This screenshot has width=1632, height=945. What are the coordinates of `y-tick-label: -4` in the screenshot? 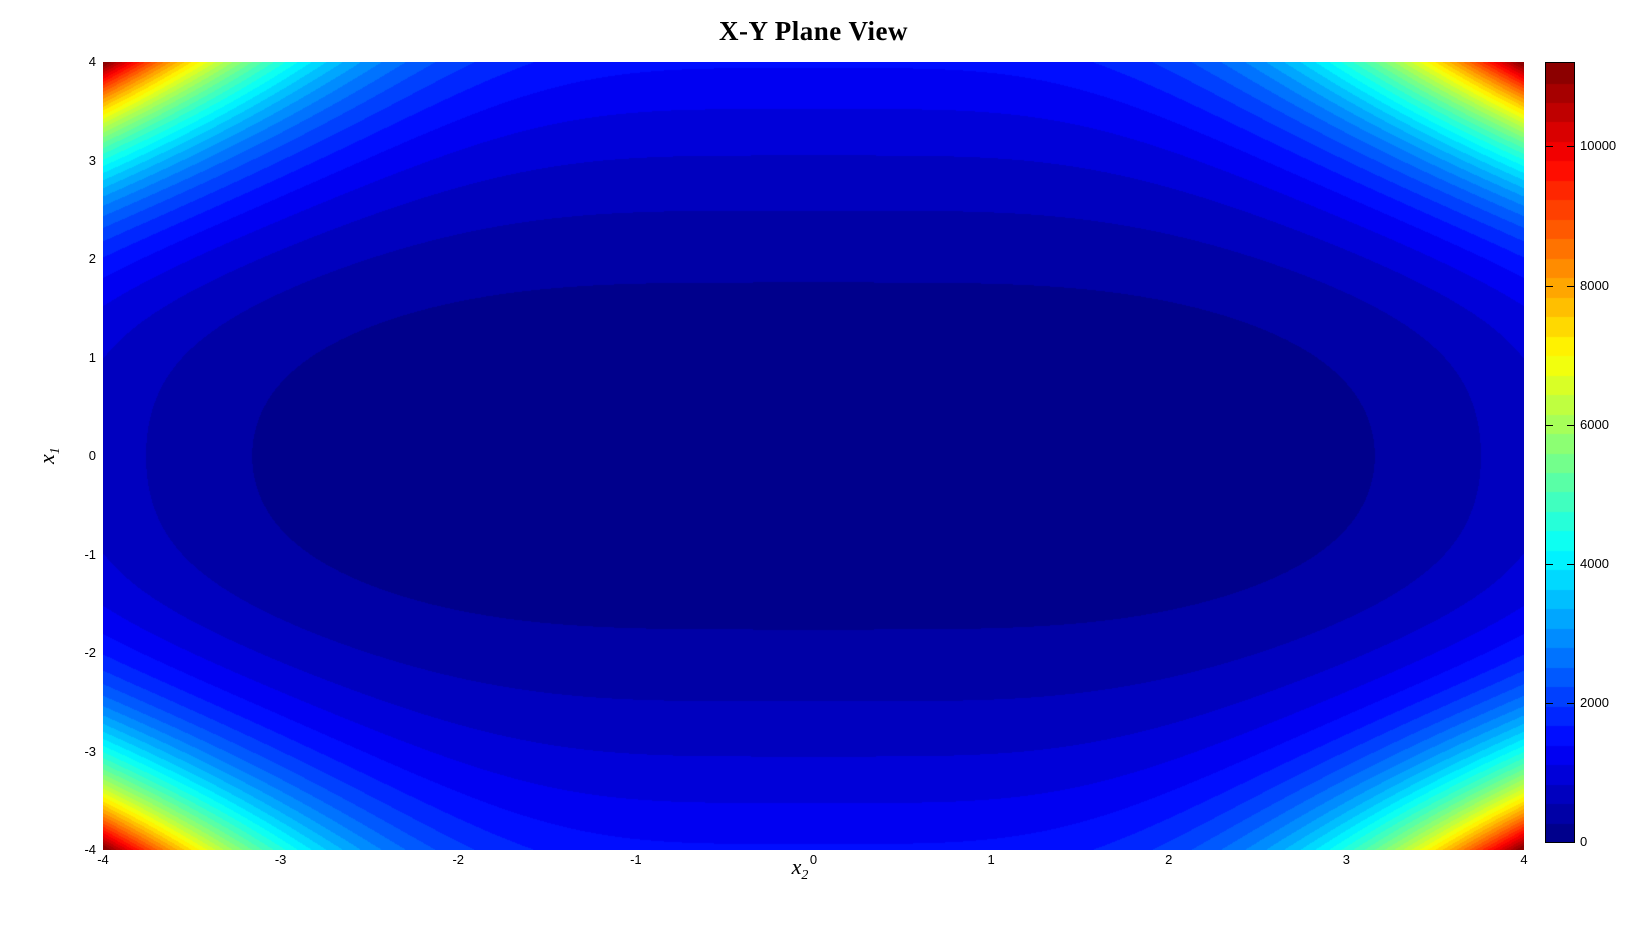 It's located at (90, 849).